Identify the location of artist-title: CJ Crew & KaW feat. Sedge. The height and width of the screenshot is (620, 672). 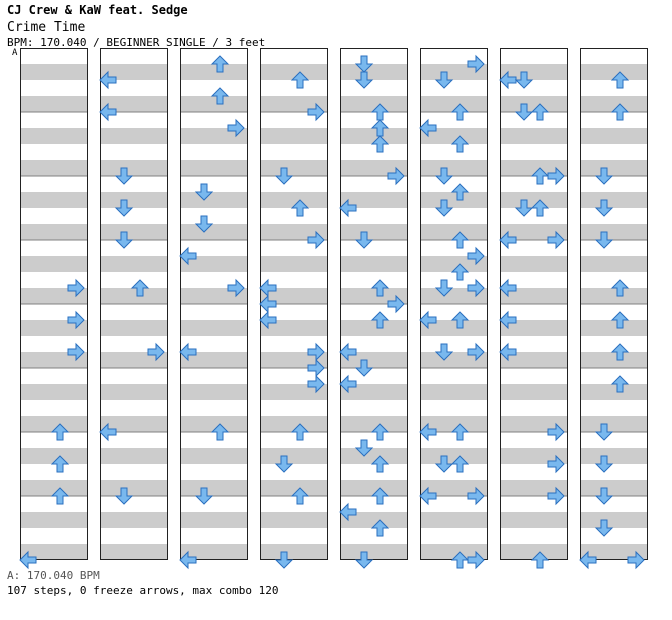
(97, 10).